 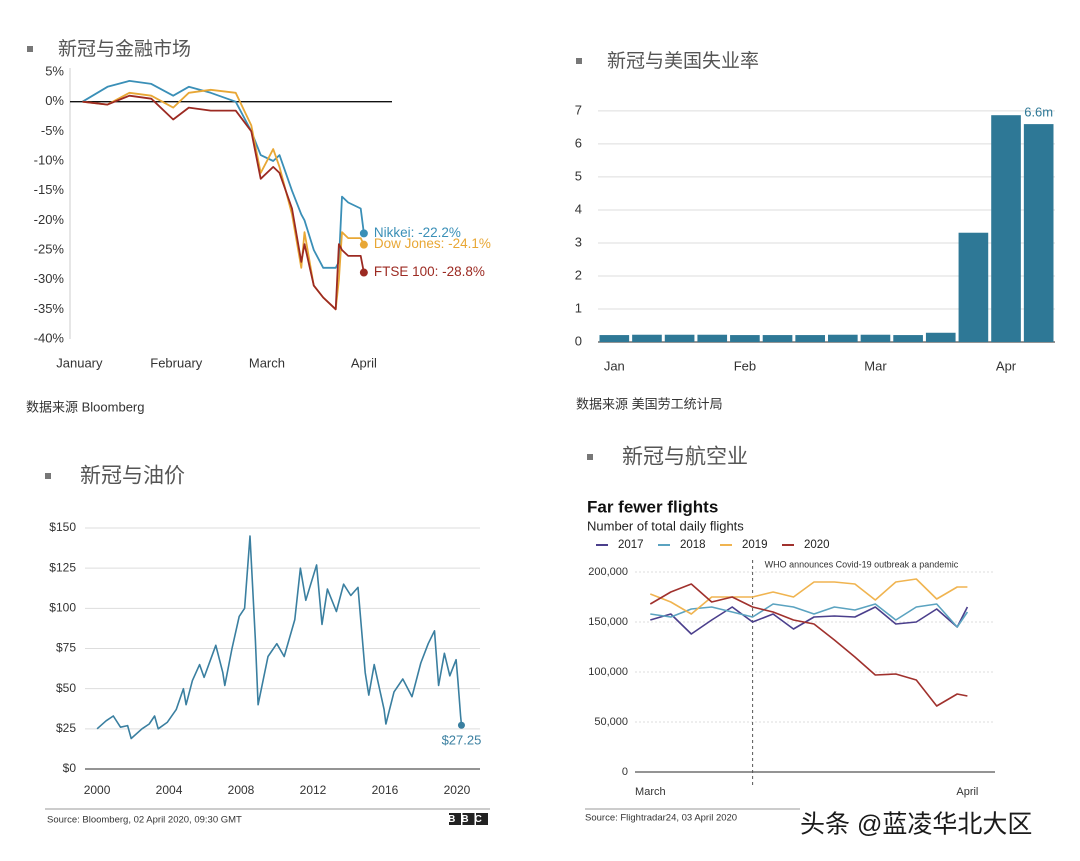 I want to click on y-tick-label: 0%, so click(x=54, y=100).